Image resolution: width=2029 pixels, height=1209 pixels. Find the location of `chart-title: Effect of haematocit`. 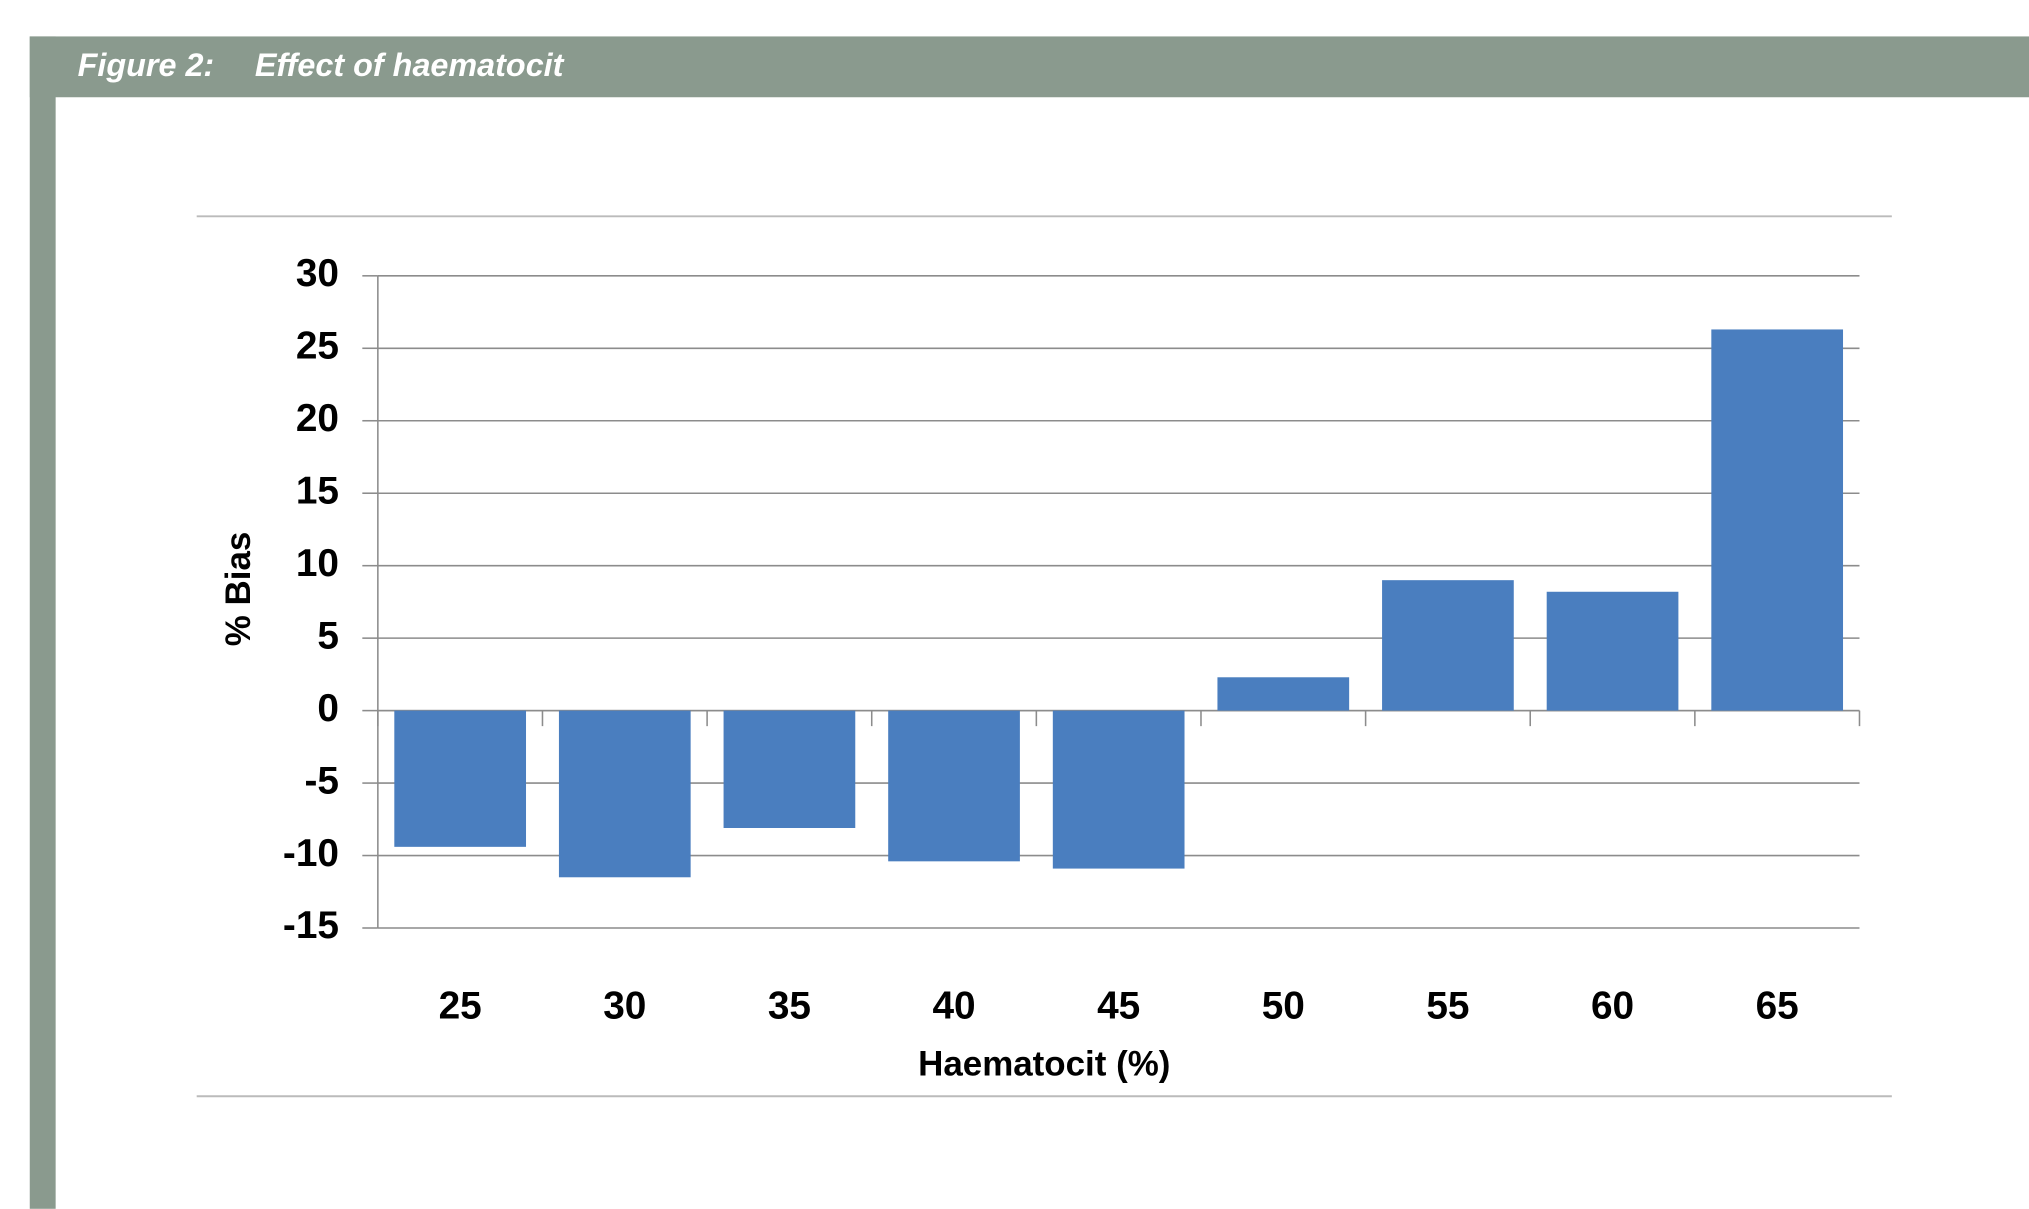

chart-title: Effect of haematocit is located at coordinates (410, 65).